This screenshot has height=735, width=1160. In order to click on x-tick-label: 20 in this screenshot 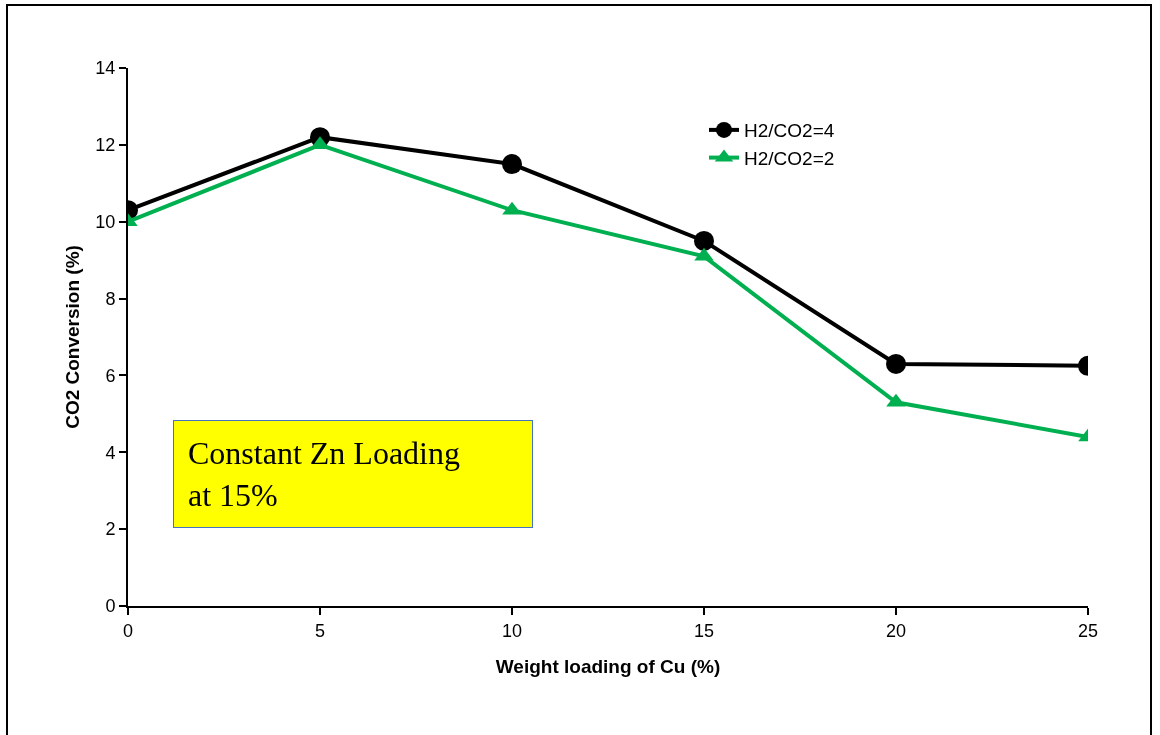, I will do `click(896, 630)`.